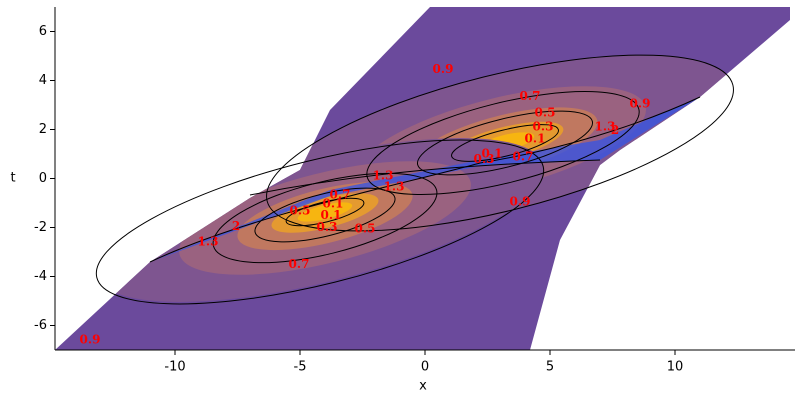 The height and width of the screenshot is (400, 800). What do you see at coordinates (174, 367) in the screenshot?
I see `x-tick-label: -10` at bounding box center [174, 367].